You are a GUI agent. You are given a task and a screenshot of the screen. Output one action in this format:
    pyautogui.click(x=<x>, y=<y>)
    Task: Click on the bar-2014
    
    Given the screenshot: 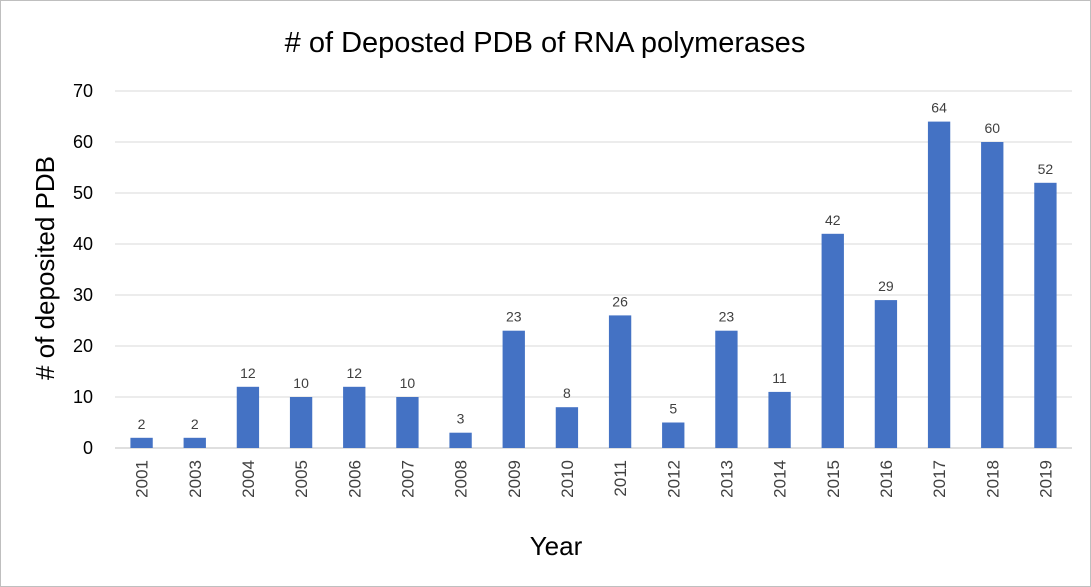 What is the action you would take?
    pyautogui.click(x=779, y=419)
    